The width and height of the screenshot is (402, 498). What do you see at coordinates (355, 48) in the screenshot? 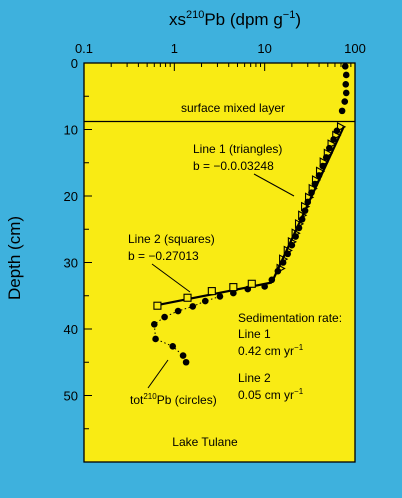
I see `x-tick-label: 100` at bounding box center [355, 48].